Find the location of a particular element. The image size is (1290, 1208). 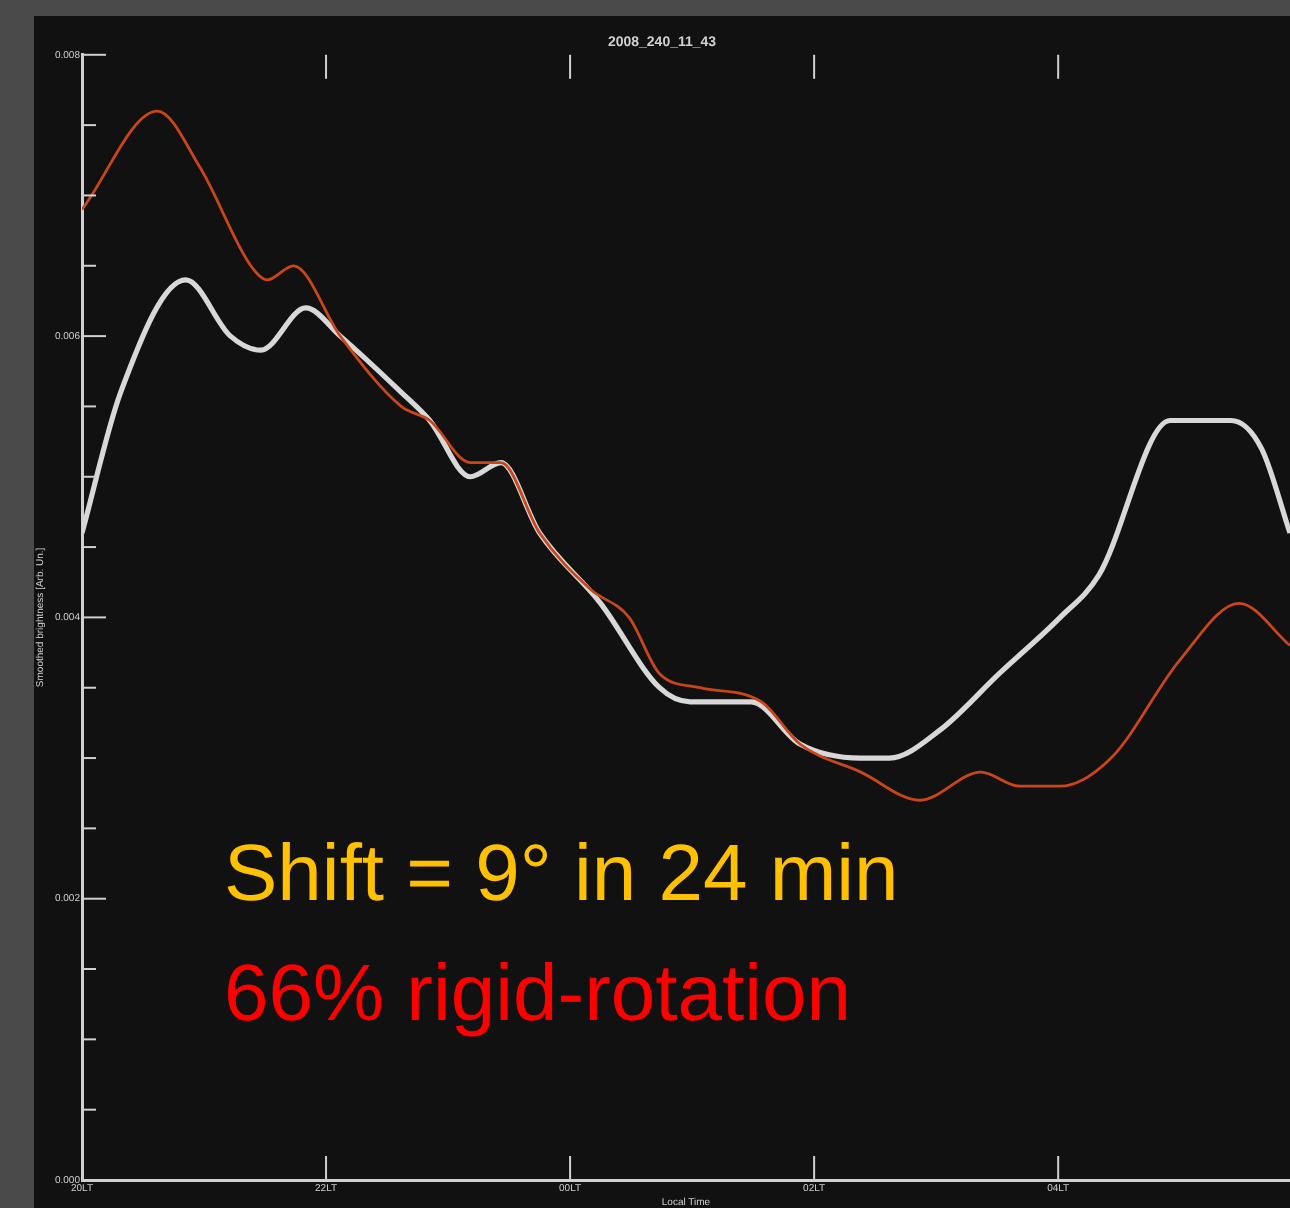

annotation: 66% rigid-rotation is located at coordinates (537, 995).